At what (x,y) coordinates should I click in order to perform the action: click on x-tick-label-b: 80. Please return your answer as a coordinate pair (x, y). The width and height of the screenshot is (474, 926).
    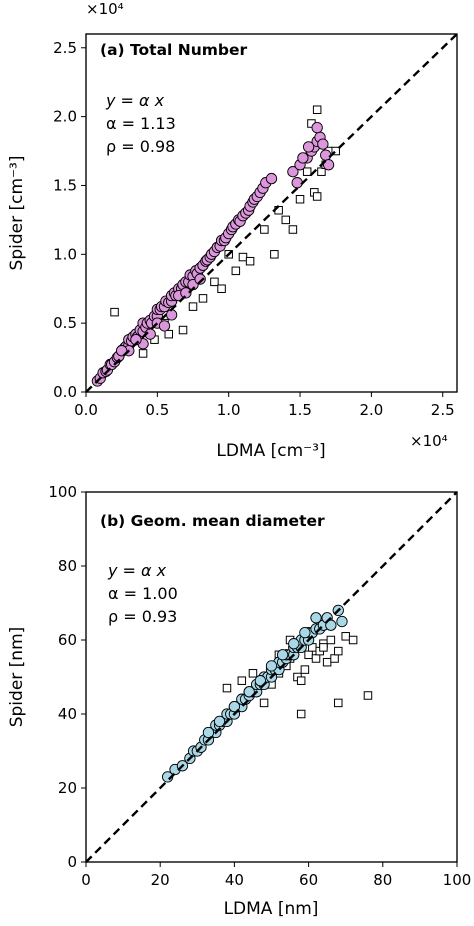
    Looking at the image, I should click on (382, 880).